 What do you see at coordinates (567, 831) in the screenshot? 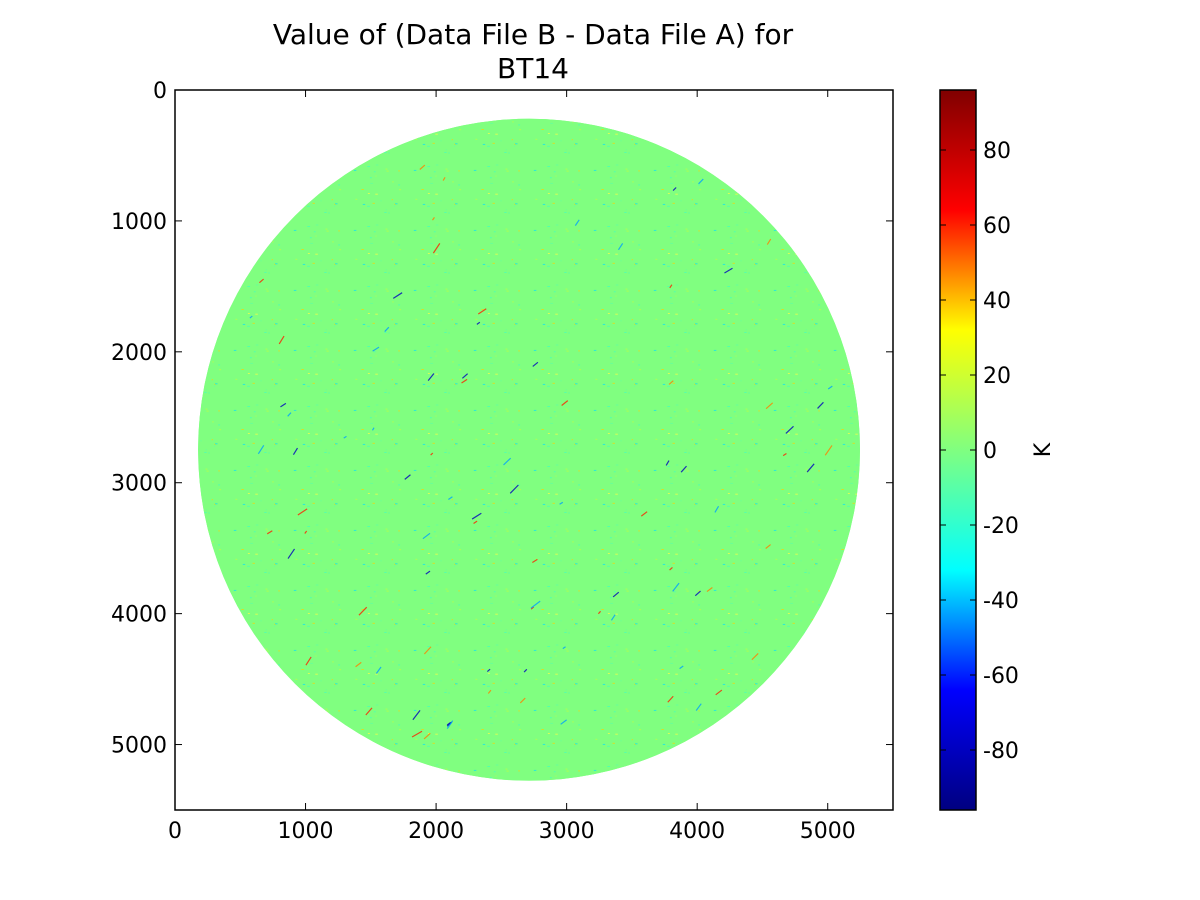
I see `x-tick-label: 3000` at bounding box center [567, 831].